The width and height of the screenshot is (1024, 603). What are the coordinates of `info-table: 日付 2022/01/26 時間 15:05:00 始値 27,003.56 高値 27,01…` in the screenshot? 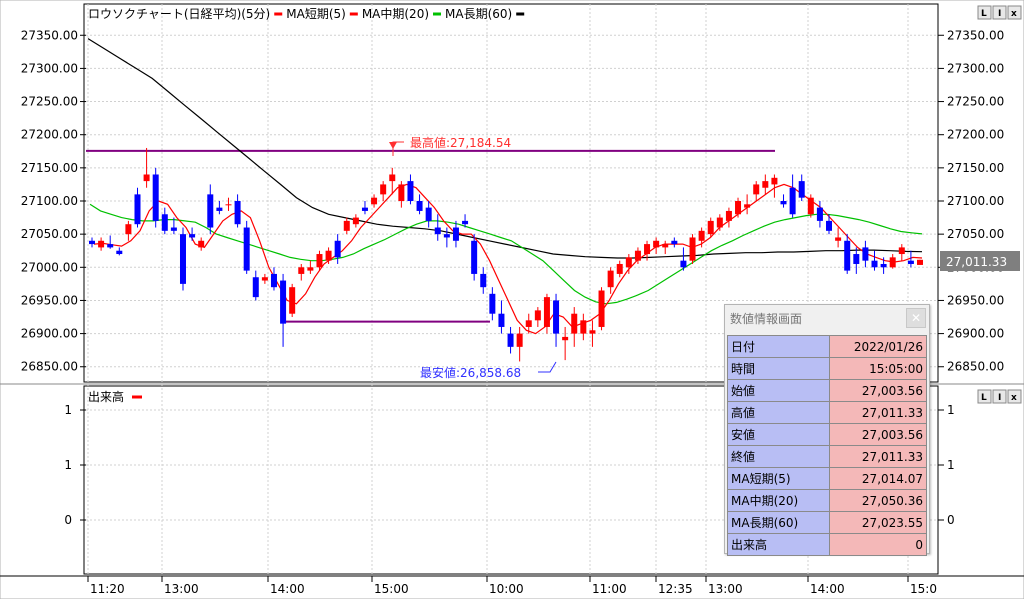 It's located at (827, 445).